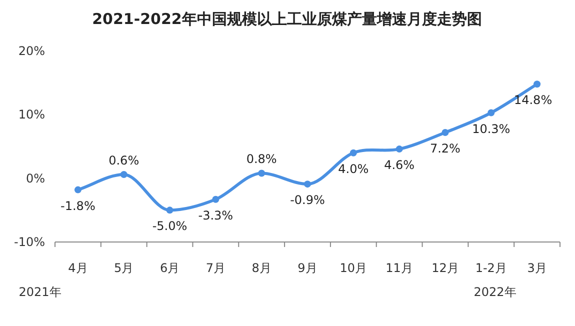 This screenshot has width=575, height=326. What do you see at coordinates (31, 115) in the screenshot?
I see `y-tick-label: 10%` at bounding box center [31, 115].